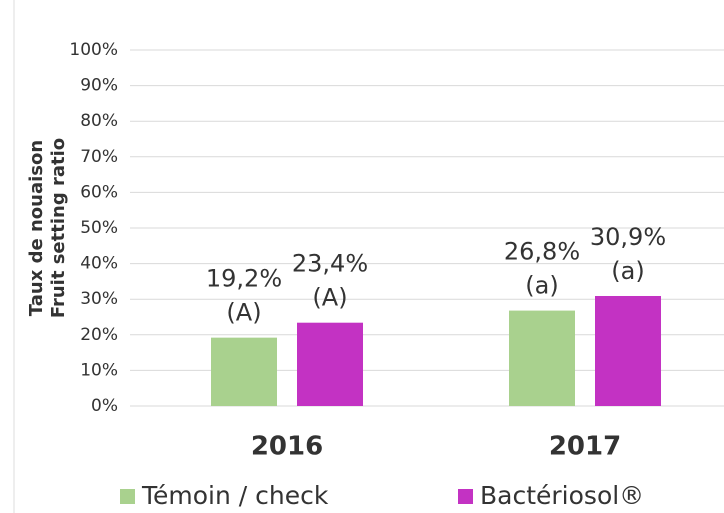 This screenshot has width=724, height=513. Describe the element at coordinates (99, 299) in the screenshot. I see `y-tick-label: 30%` at that location.